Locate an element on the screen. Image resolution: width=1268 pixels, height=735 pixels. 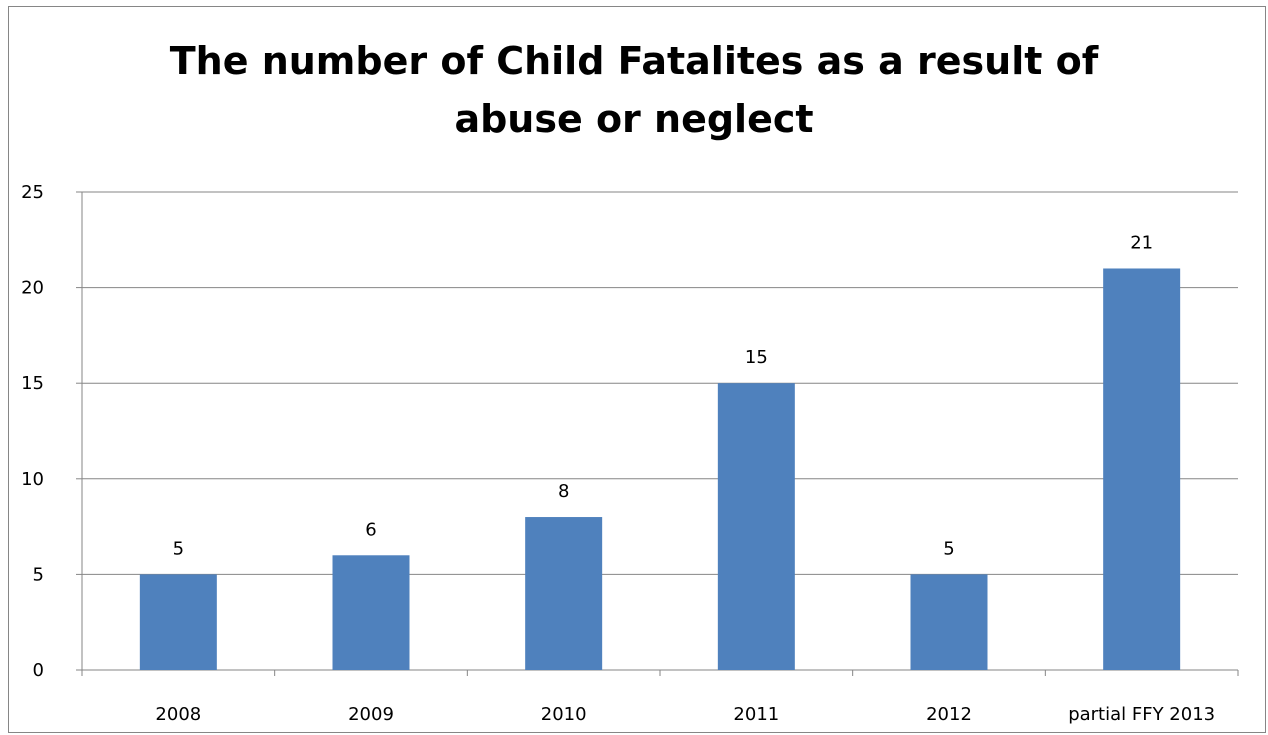
x-tick-label: partial FFY 2013 is located at coordinates (1141, 714).